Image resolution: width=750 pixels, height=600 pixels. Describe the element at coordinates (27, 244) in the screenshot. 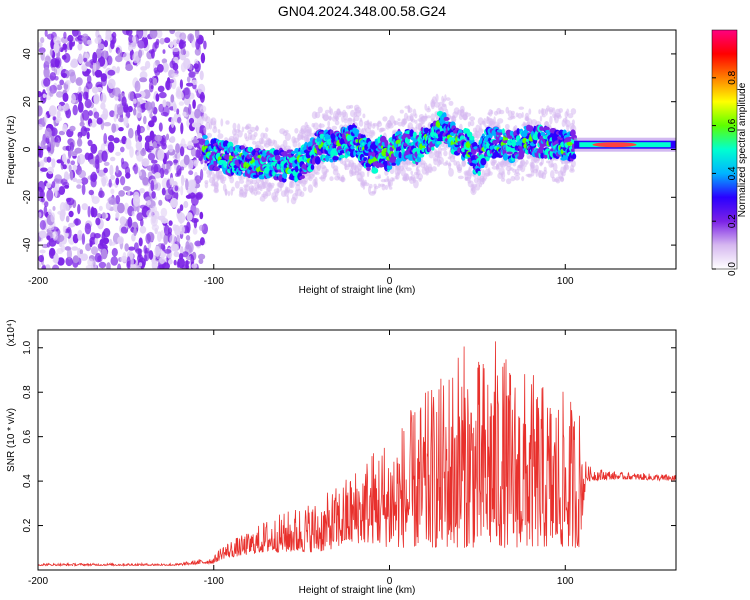

I see `top-y-tick-label: -40` at that location.